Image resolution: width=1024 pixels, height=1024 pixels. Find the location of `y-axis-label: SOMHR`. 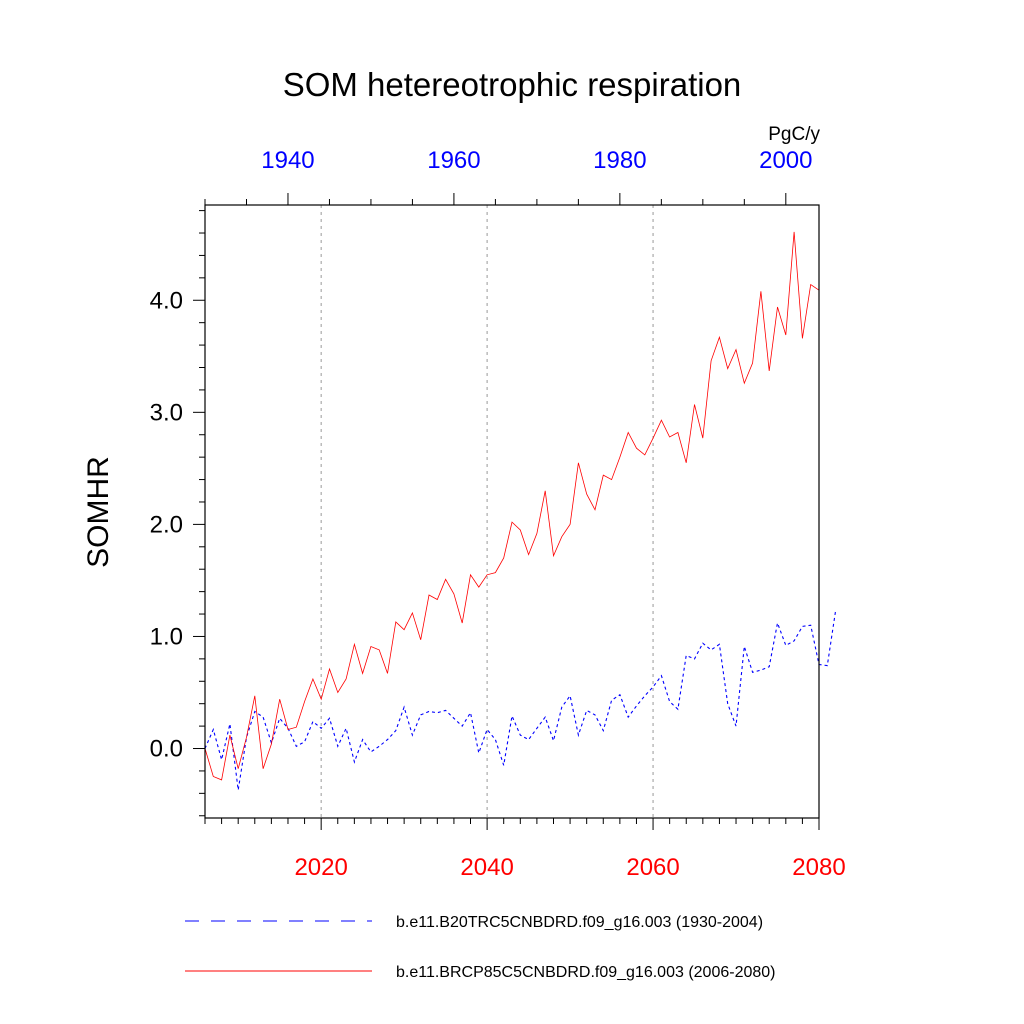

y-axis-label: SOMHR is located at coordinates (98, 512).